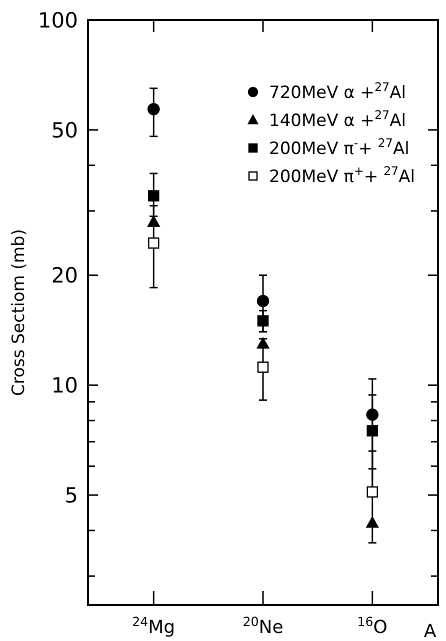  Describe the element at coordinates (64, 386) in the screenshot. I see `y-tick-label: 10` at that location.